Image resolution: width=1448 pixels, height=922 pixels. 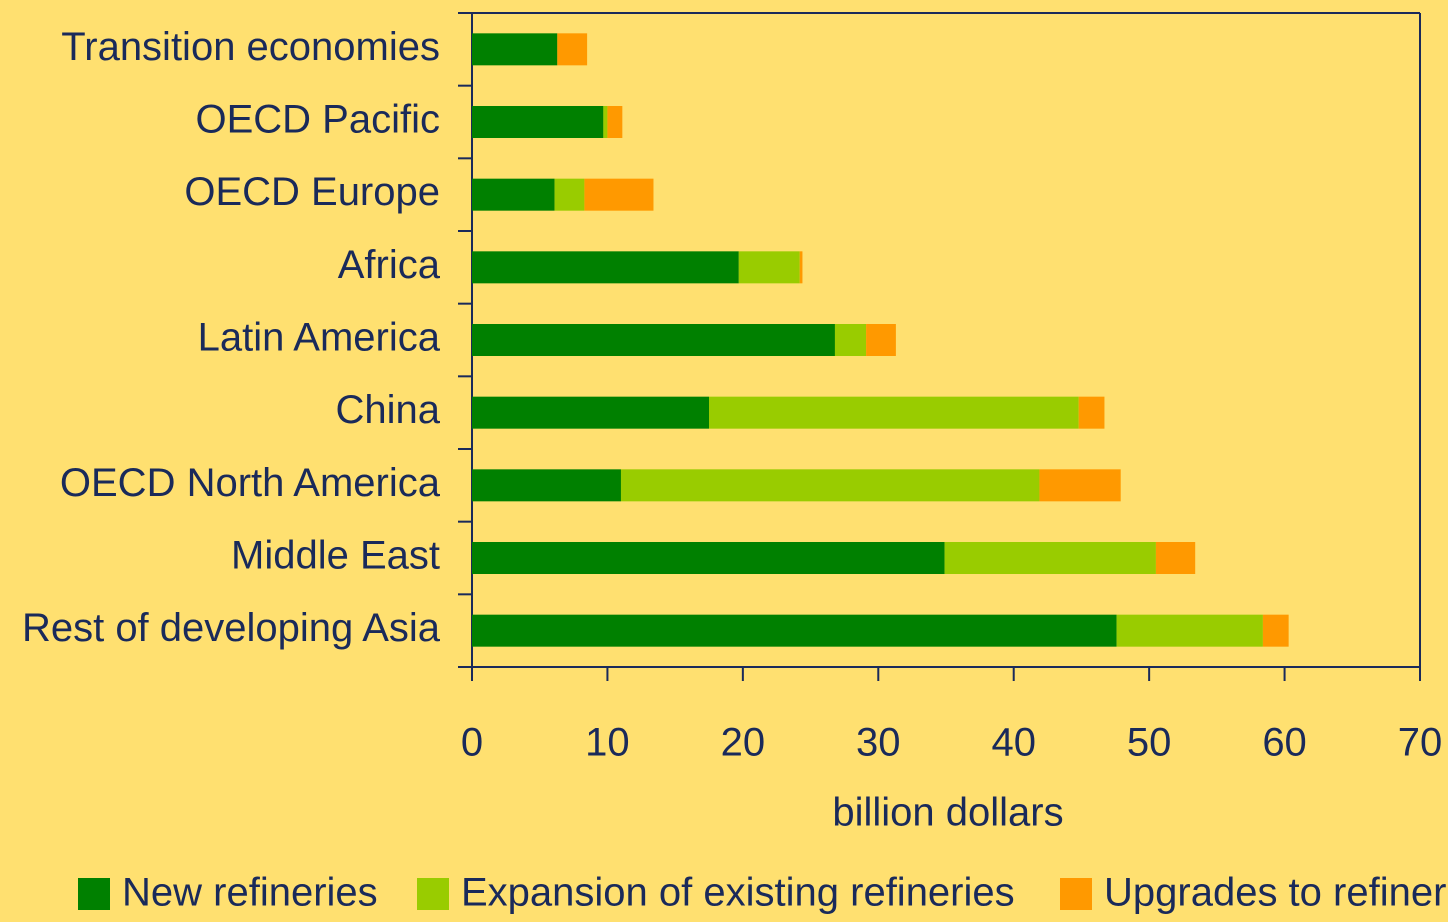 I want to click on x-tick-label: 30, so click(x=878, y=743).